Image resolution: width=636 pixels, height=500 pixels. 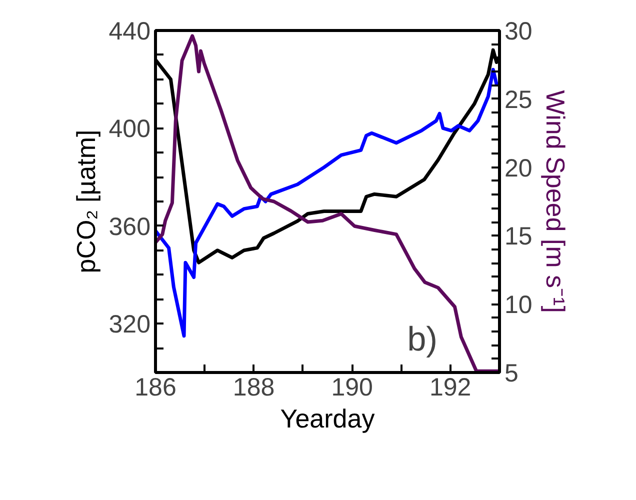 I want to click on y-axis-title: pCO₂ [µatm], so click(x=85, y=202).